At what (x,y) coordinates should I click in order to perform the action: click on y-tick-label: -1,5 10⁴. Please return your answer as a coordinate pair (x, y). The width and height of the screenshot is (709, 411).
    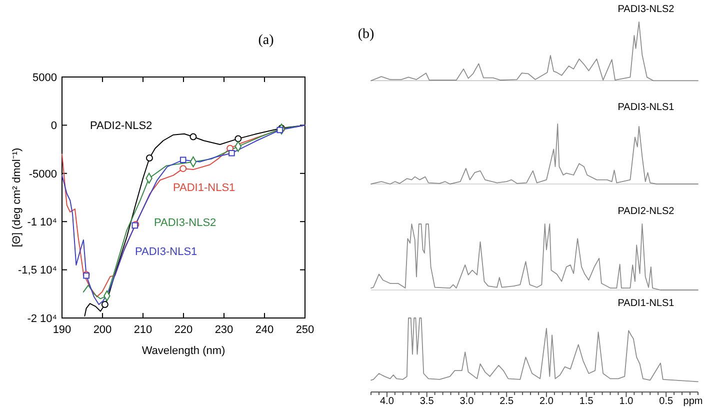
    Looking at the image, I should click on (38, 270).